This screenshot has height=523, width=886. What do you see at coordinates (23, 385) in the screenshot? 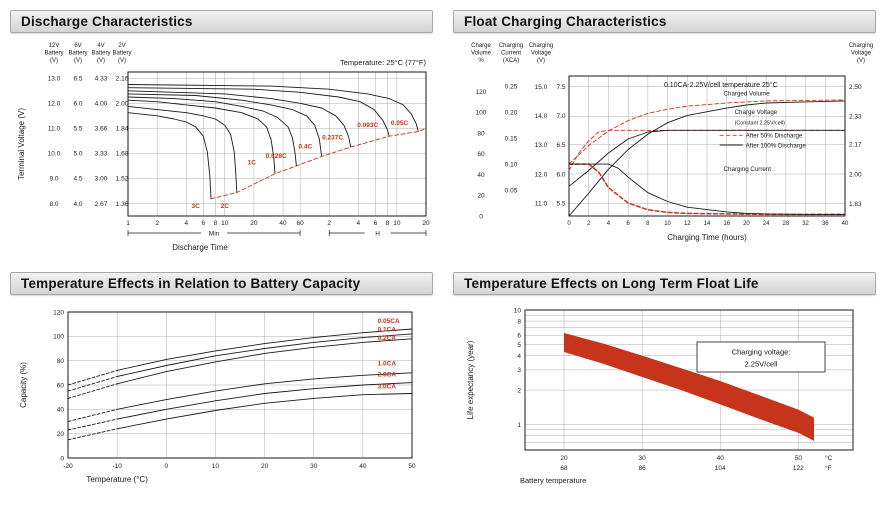
I see `svg-text: Capacity (%)` at bounding box center [23, 385].